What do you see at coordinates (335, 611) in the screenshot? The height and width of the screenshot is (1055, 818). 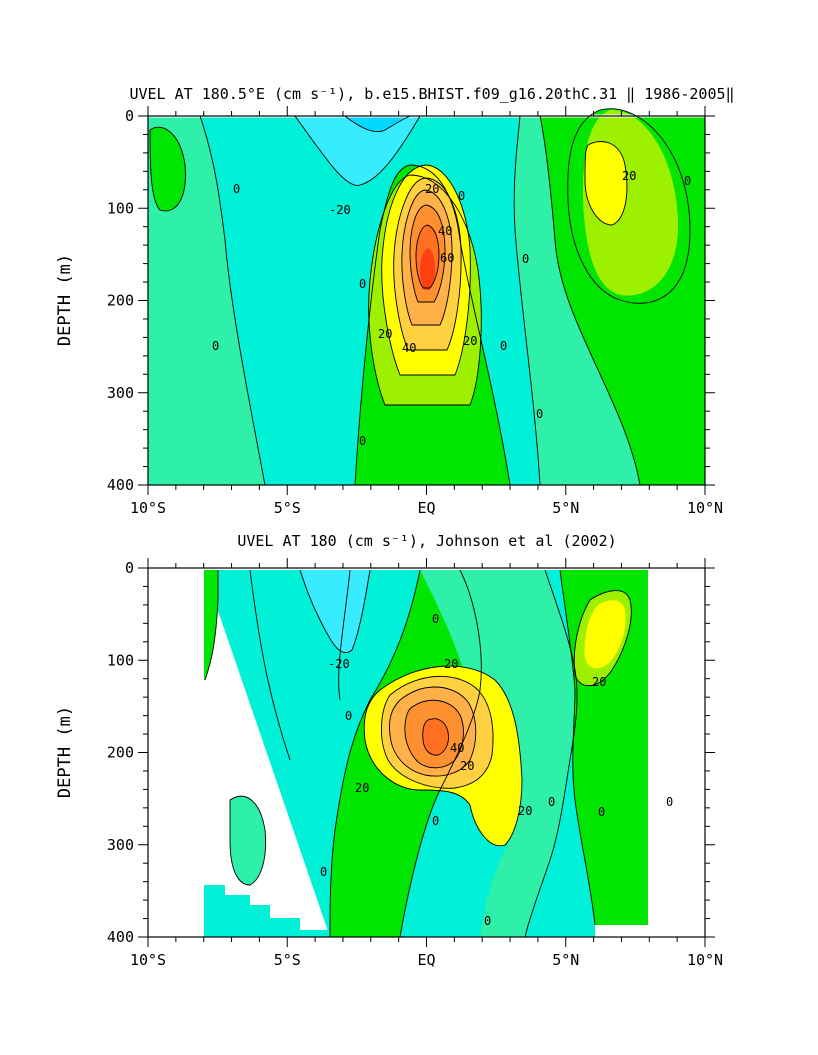 I see `obs-sec-surface` at bounding box center [335, 611].